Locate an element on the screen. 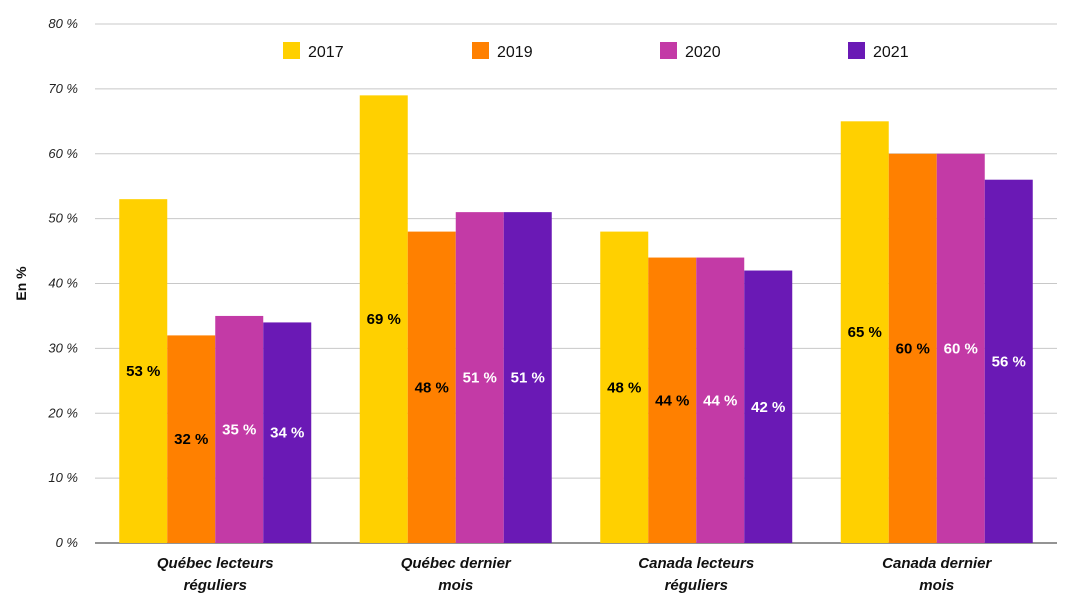 The width and height of the screenshot is (1069, 603). data-label: 69 % is located at coordinates (384, 319).